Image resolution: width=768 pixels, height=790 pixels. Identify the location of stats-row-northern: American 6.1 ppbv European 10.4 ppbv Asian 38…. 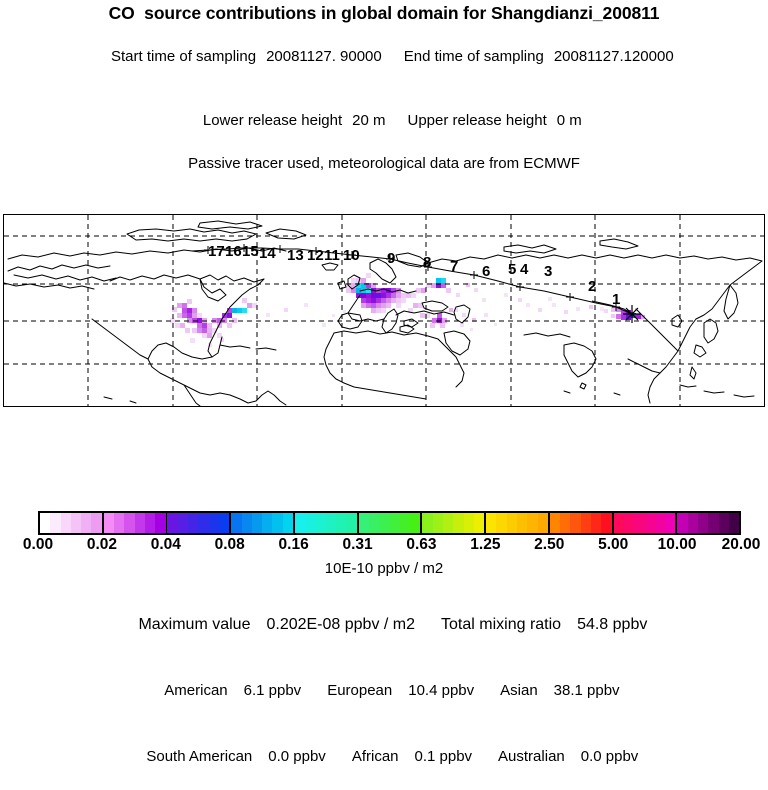
(384, 691).